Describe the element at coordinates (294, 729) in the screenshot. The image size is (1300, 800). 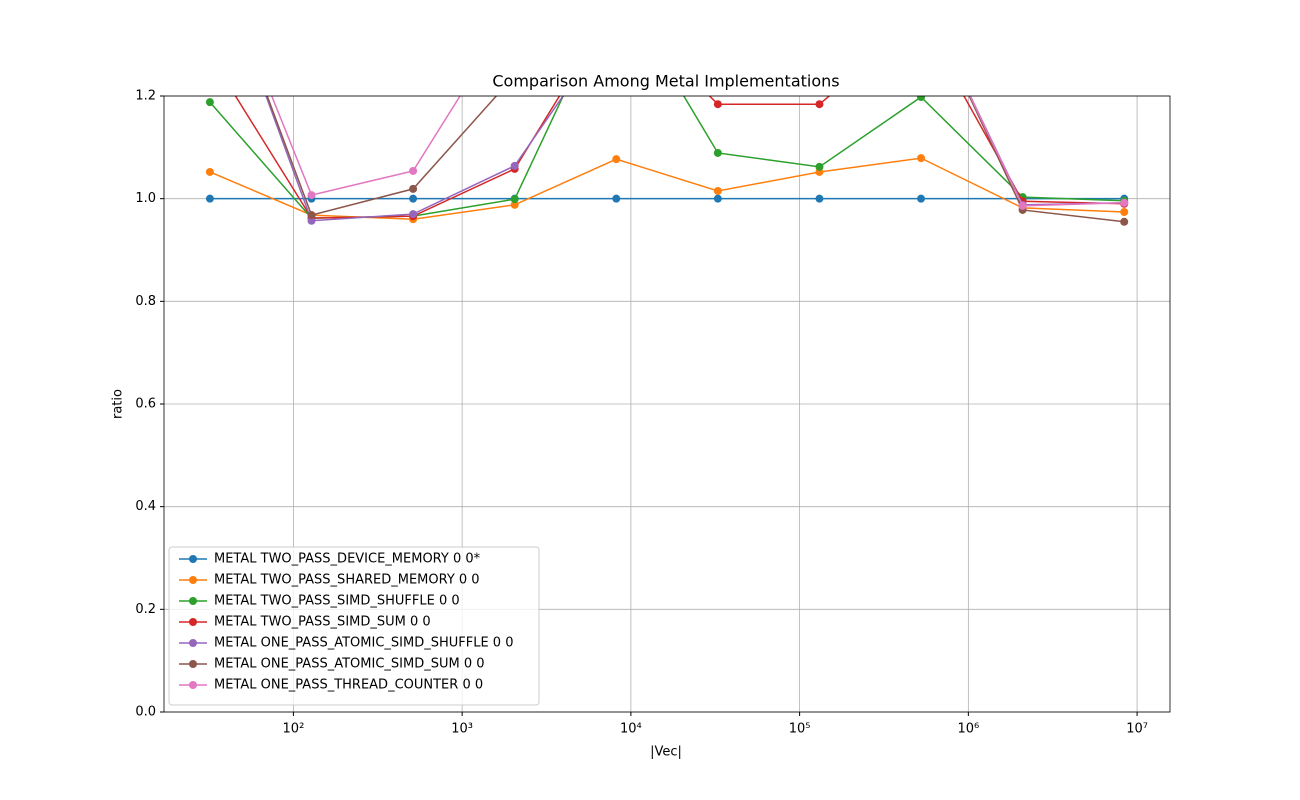
I see `x-tick-label: 10²` at that location.